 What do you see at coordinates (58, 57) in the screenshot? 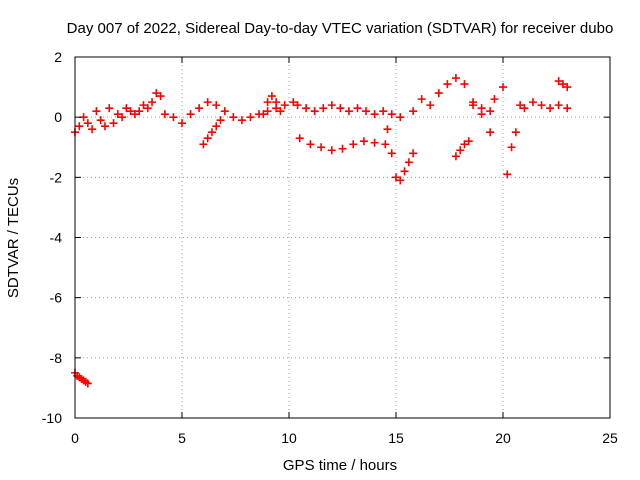
I see `y-tick-label-6: 2` at bounding box center [58, 57].